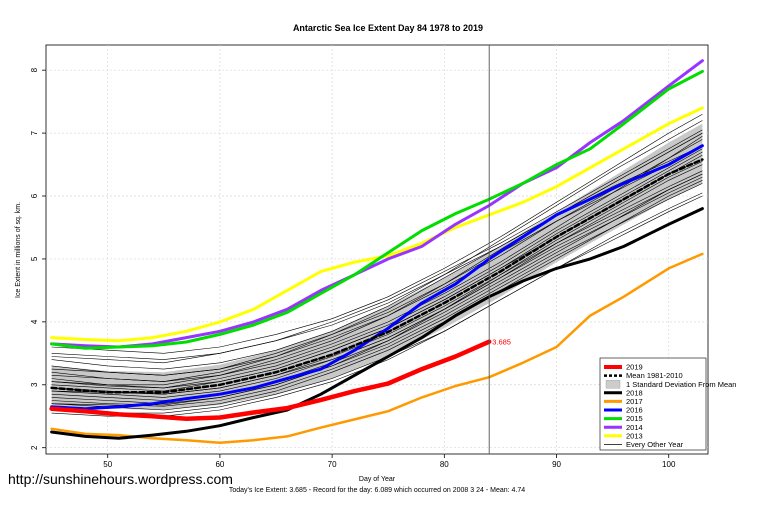 This screenshot has width=760, height=506. Describe the element at coordinates (18, 250) in the screenshot. I see `y-axis-title: Ice Extent in millions of sq. km.` at that location.